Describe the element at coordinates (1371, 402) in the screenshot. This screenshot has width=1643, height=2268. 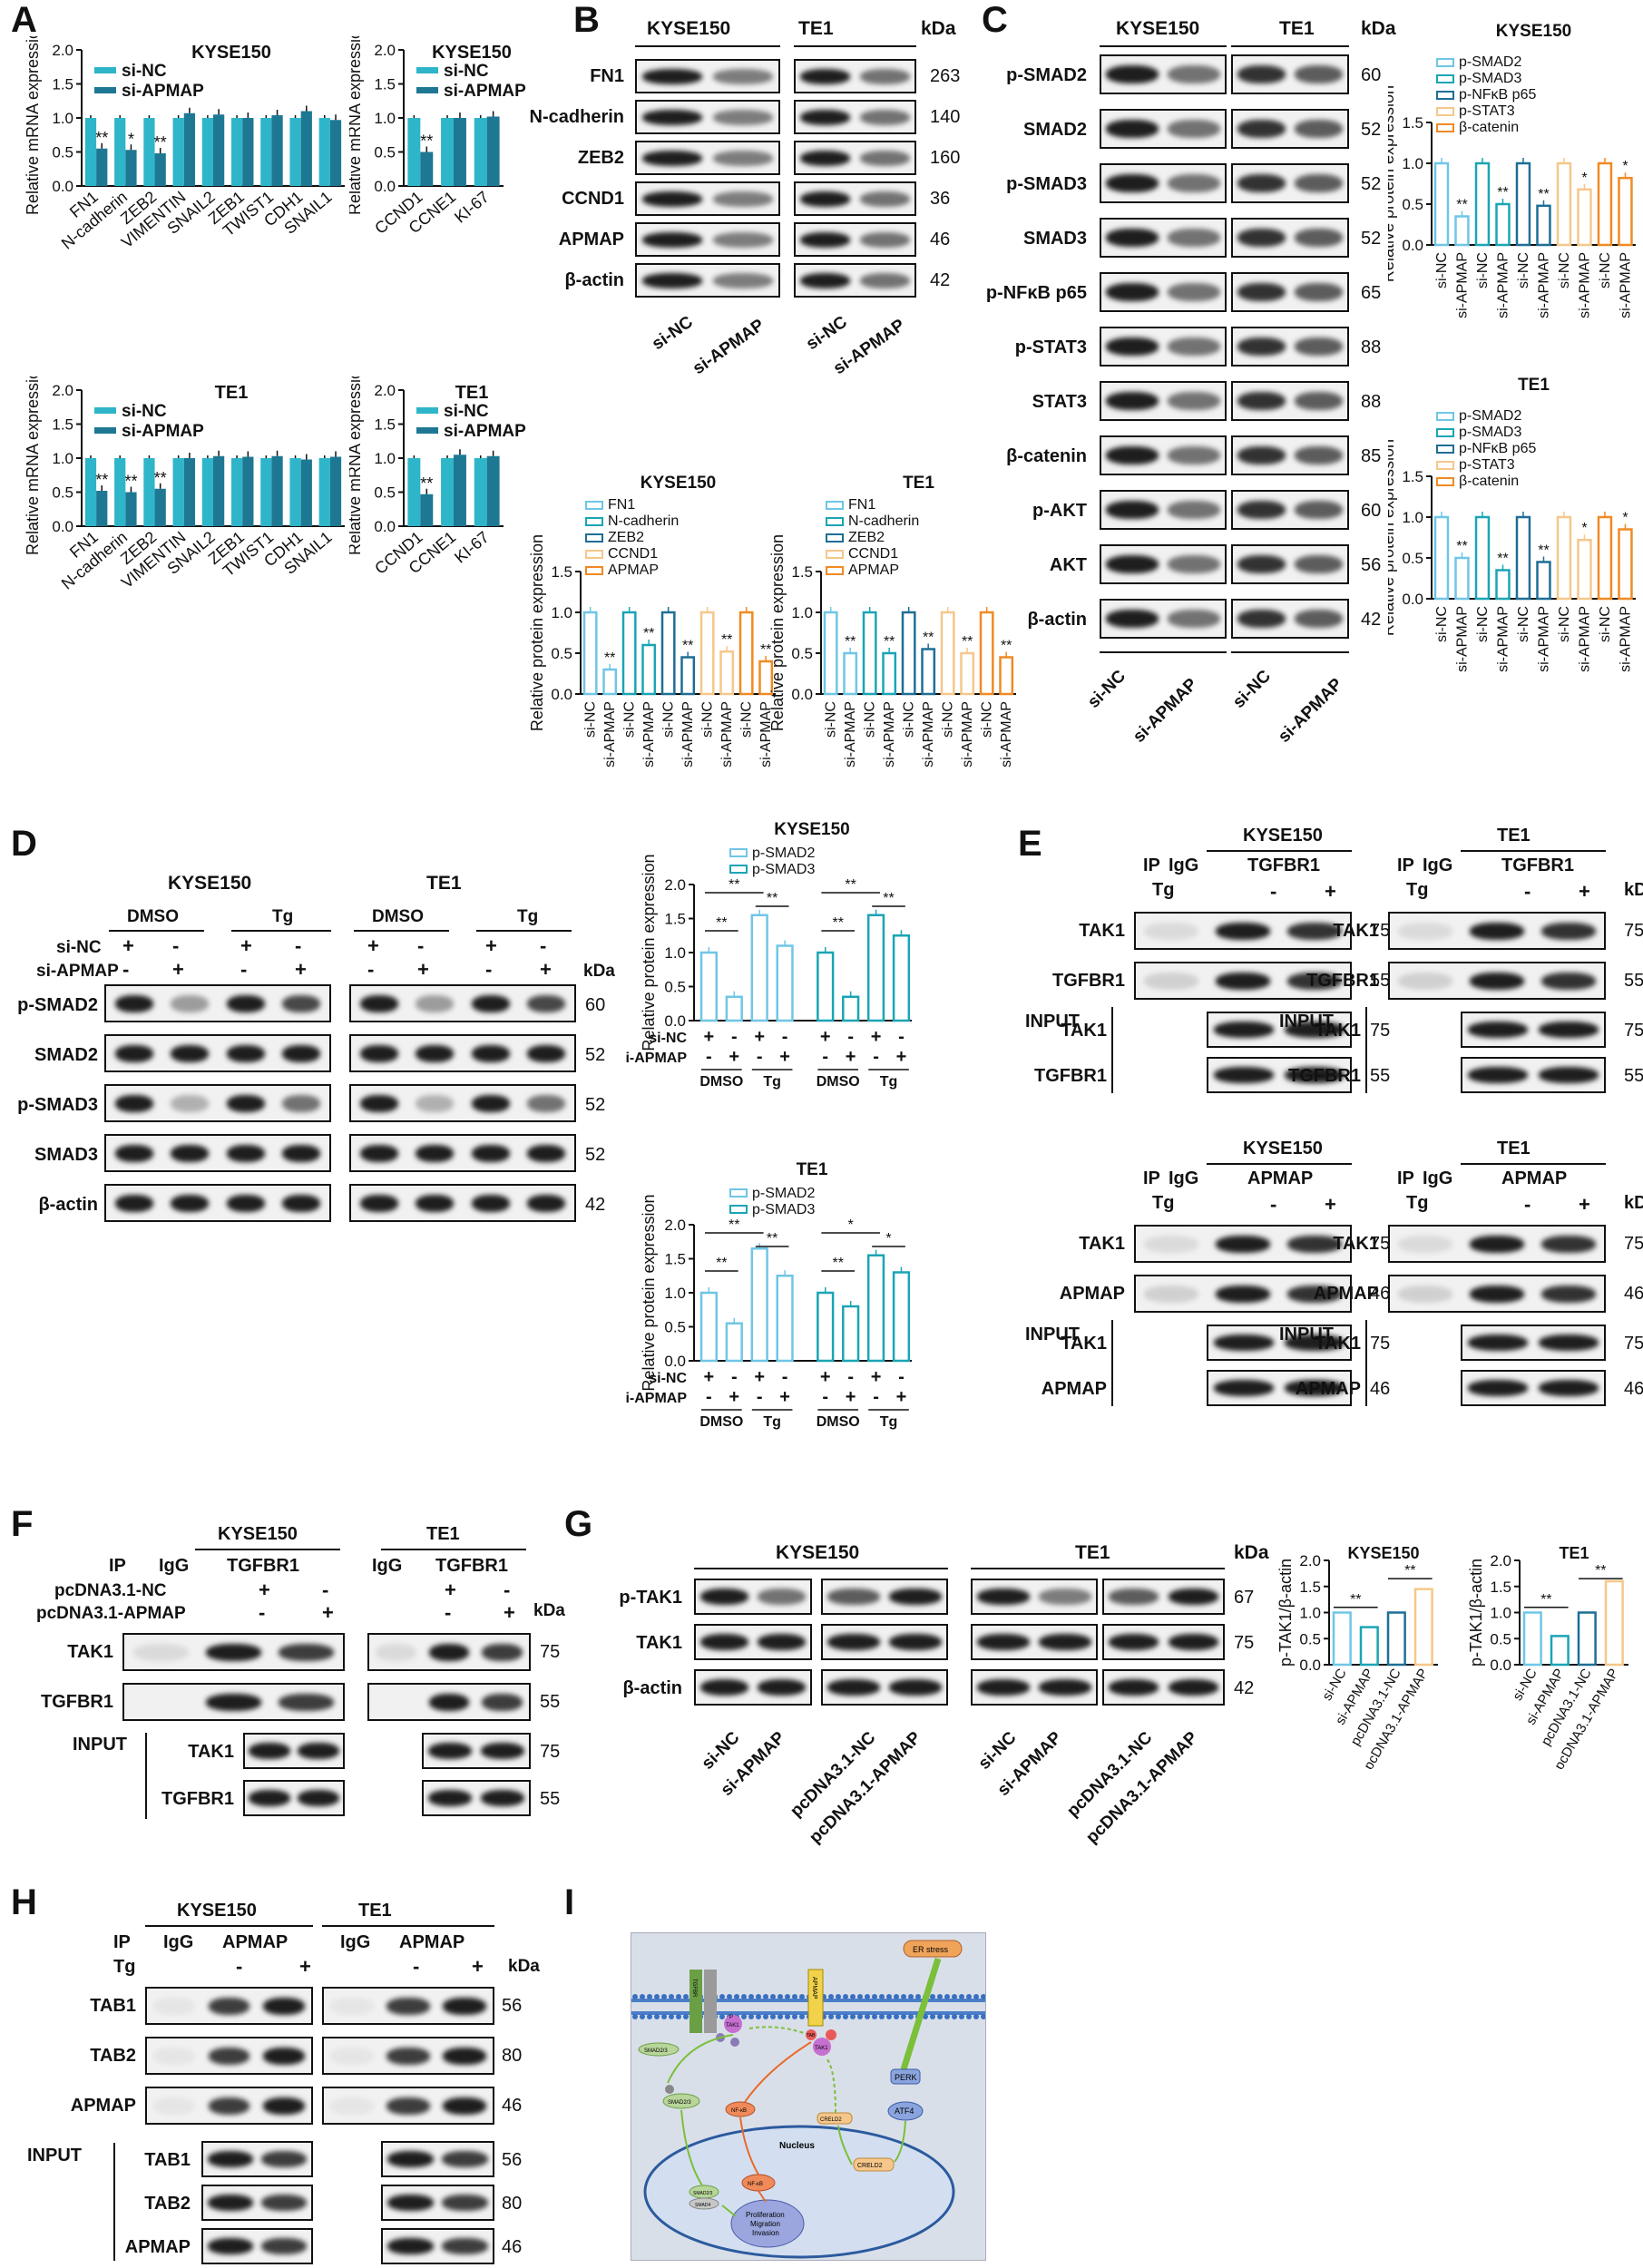
I see `blot-kda-value: 88` at that location.